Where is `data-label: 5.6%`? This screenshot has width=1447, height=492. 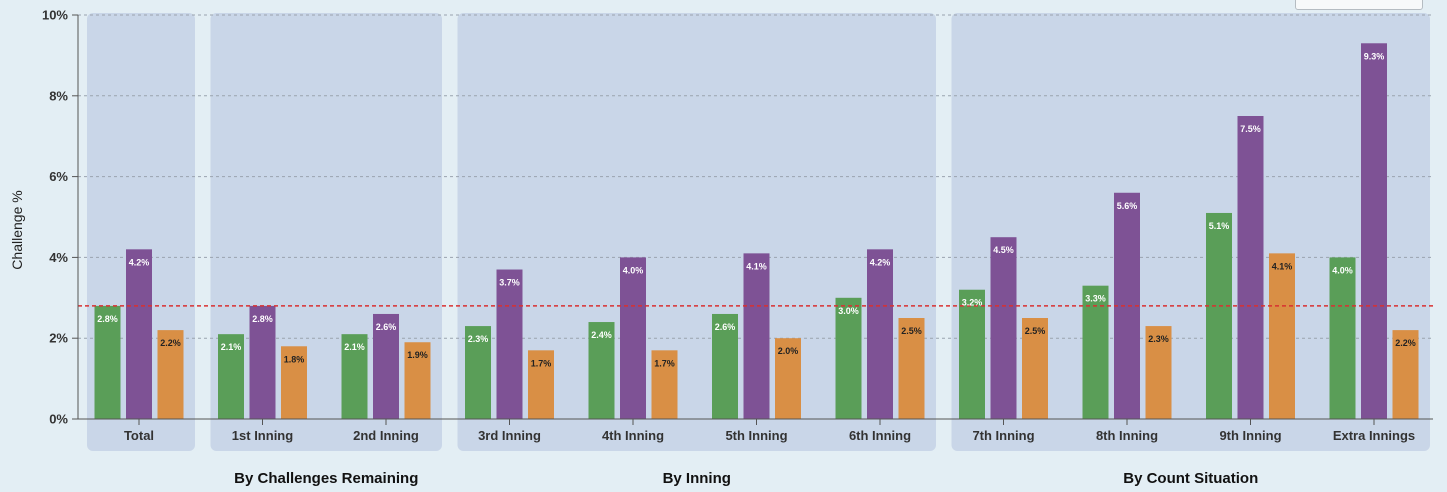
data-label: 5.6% is located at coordinates (1127, 206).